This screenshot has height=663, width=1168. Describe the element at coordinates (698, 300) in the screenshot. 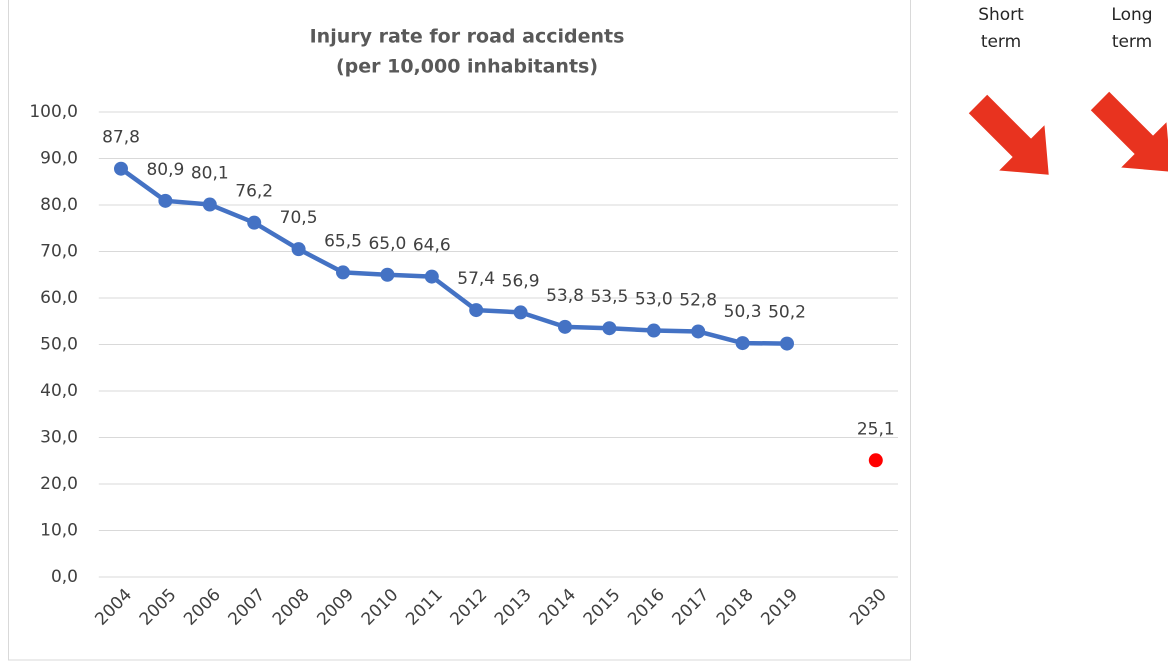

I see `data-label: 52,8` at that location.